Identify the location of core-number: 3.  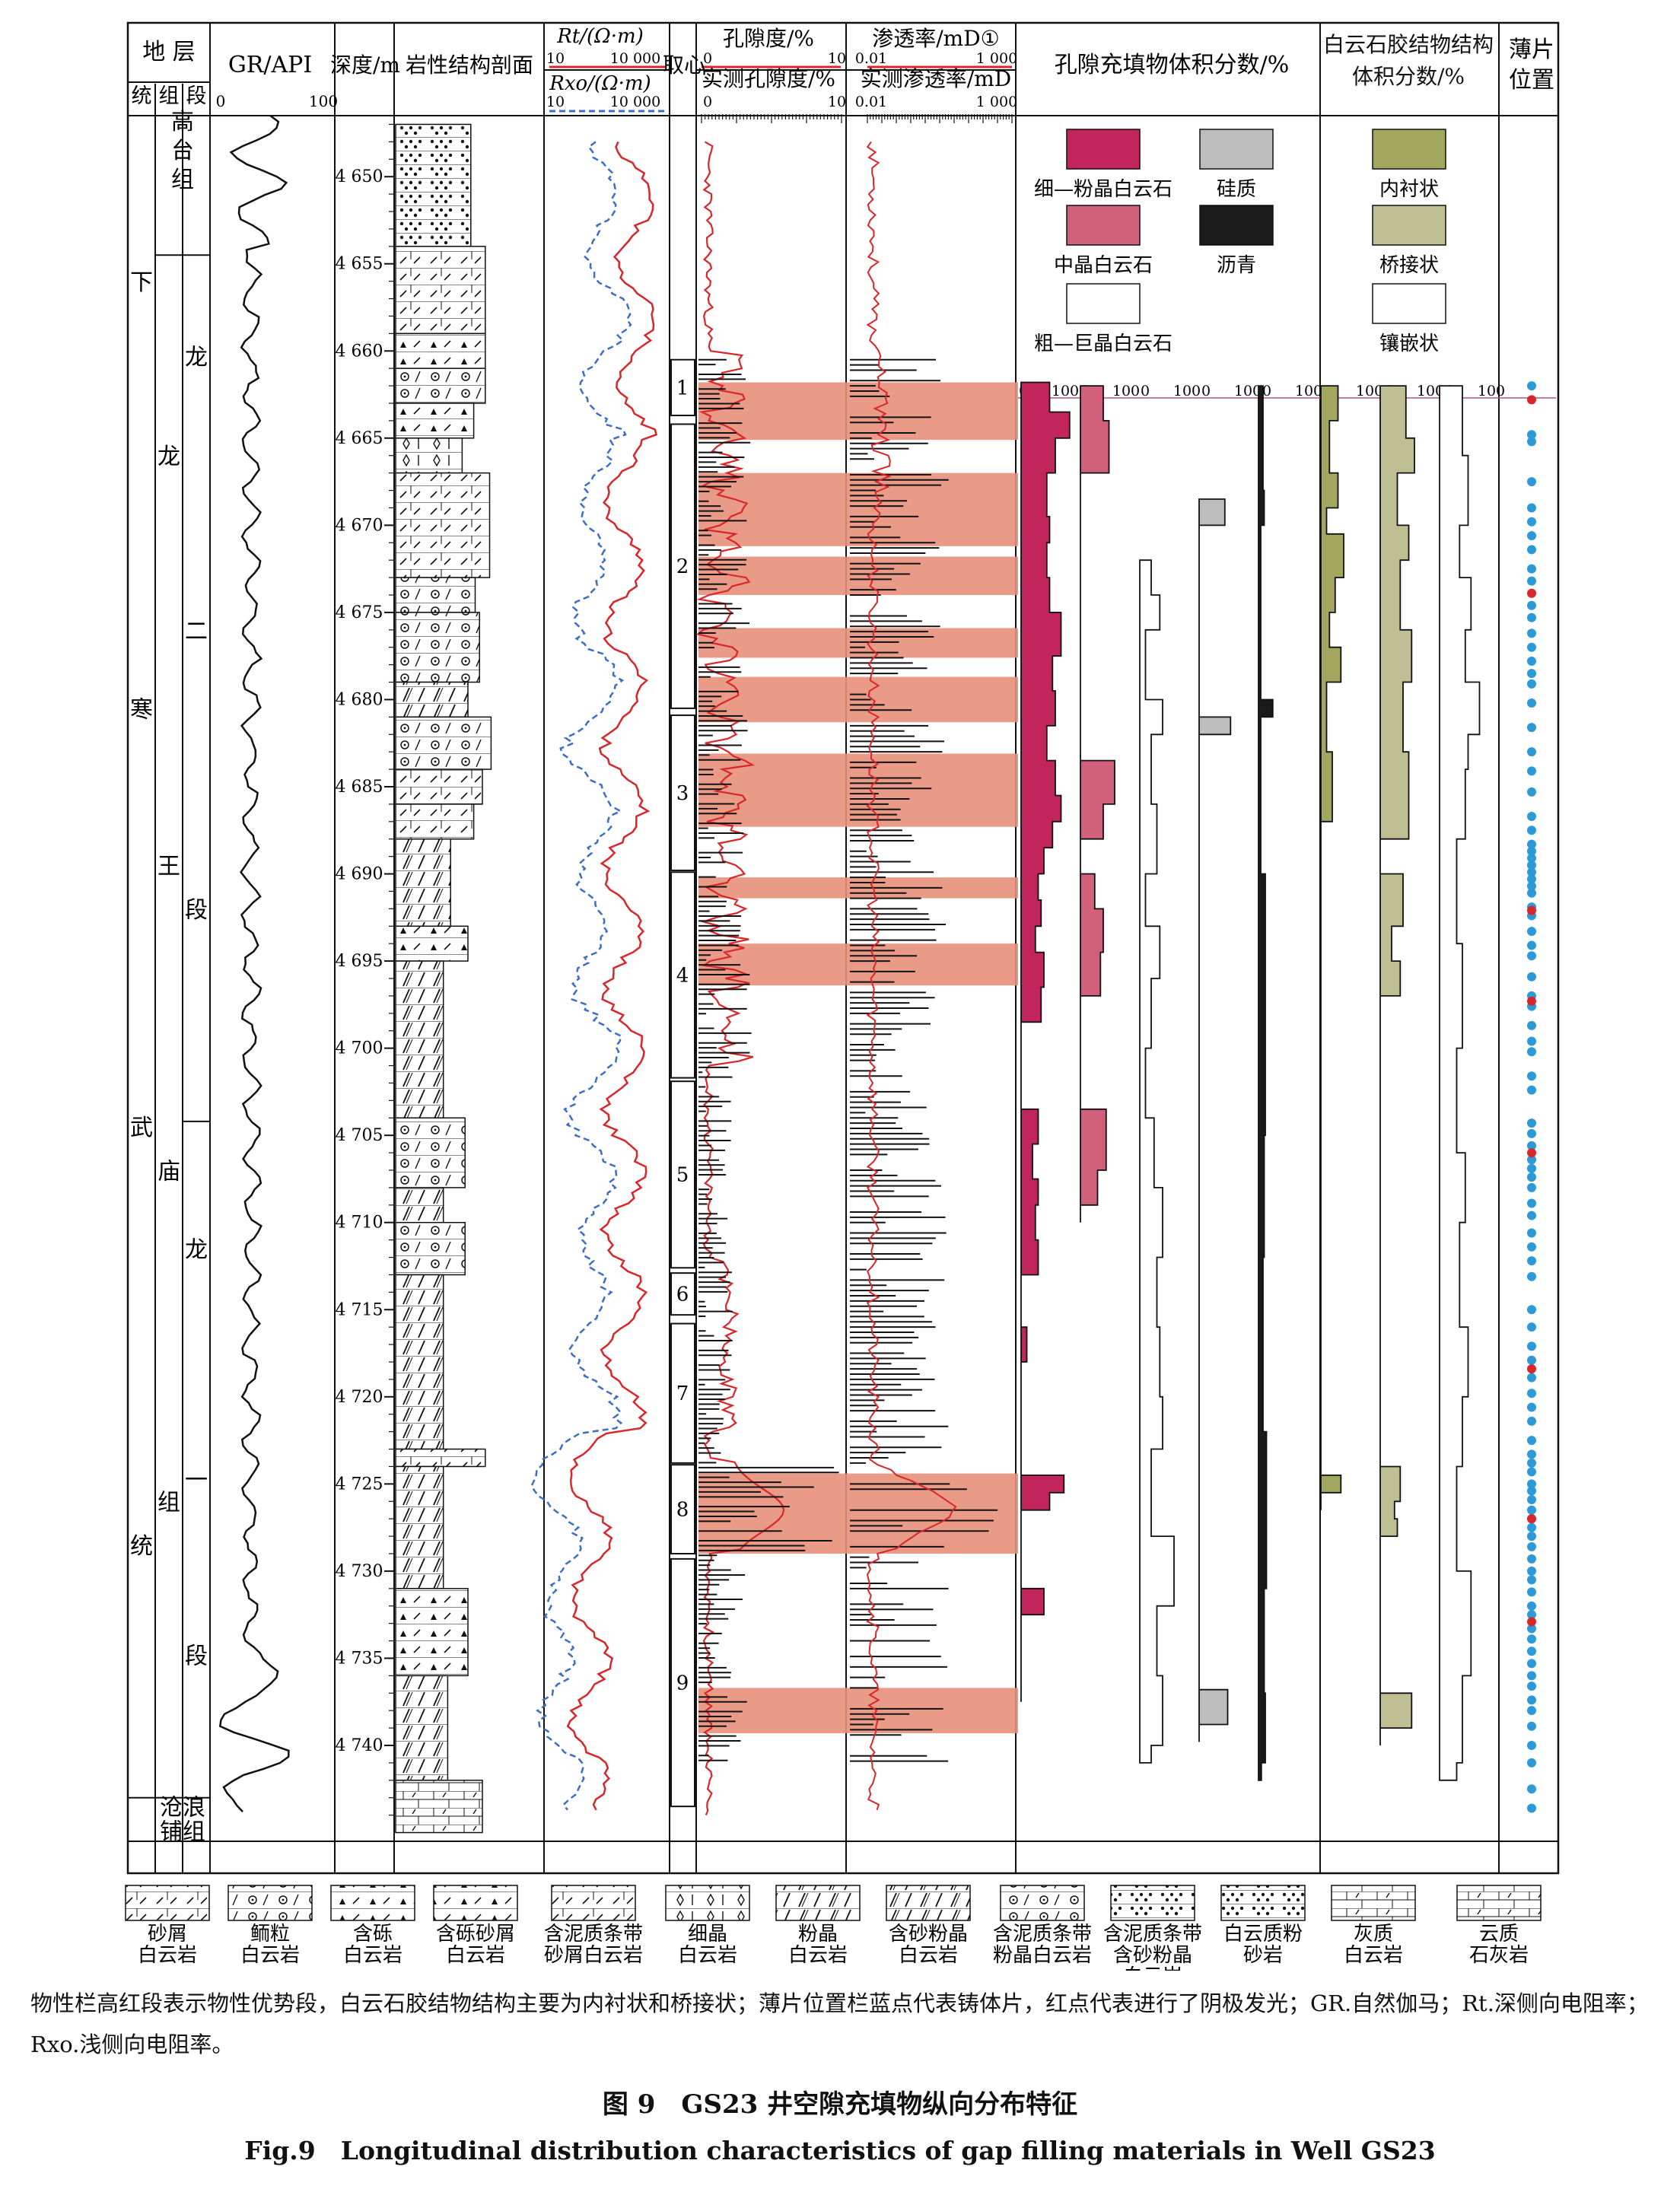
(682, 793).